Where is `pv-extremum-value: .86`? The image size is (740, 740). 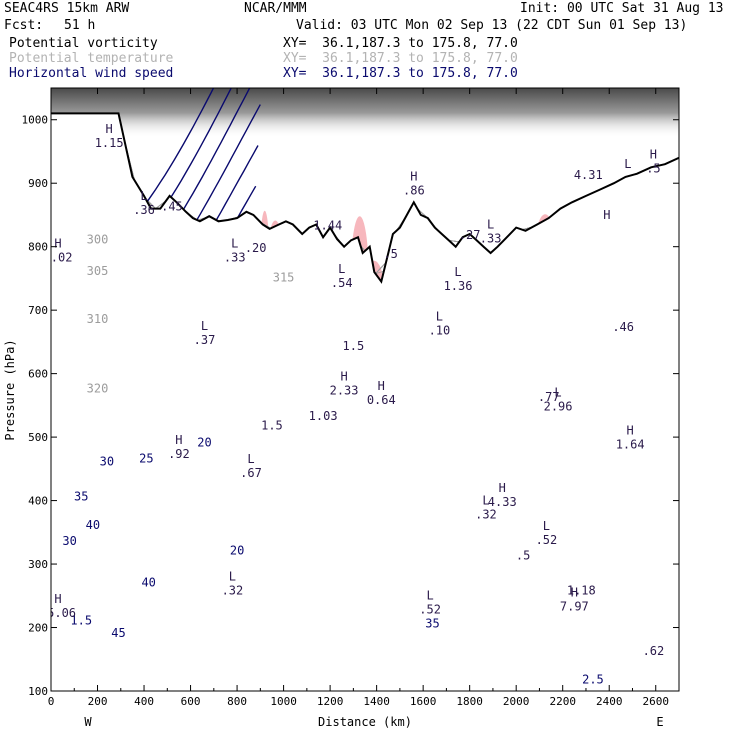 pv-extremum-value: .86 is located at coordinates (414, 191).